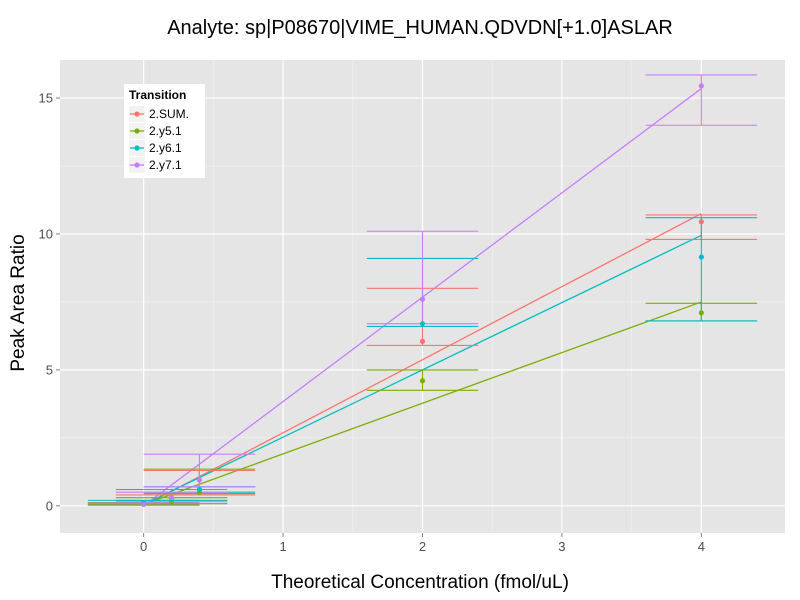  What do you see at coordinates (49, 369) in the screenshot?
I see `y-tick-label: 5` at bounding box center [49, 369].